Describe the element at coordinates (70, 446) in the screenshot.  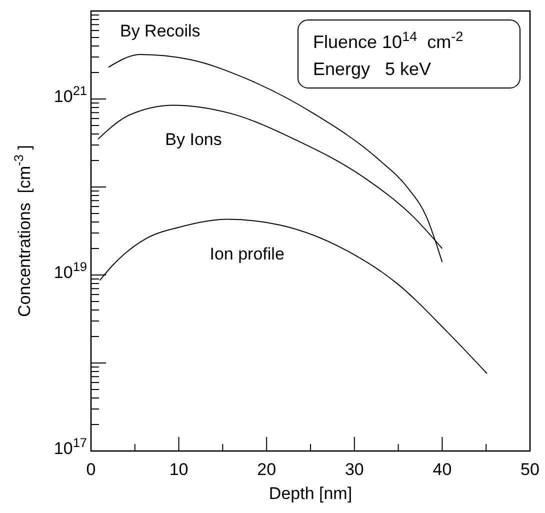
I see `y-tick-label: 10$^{17}$` at that location.